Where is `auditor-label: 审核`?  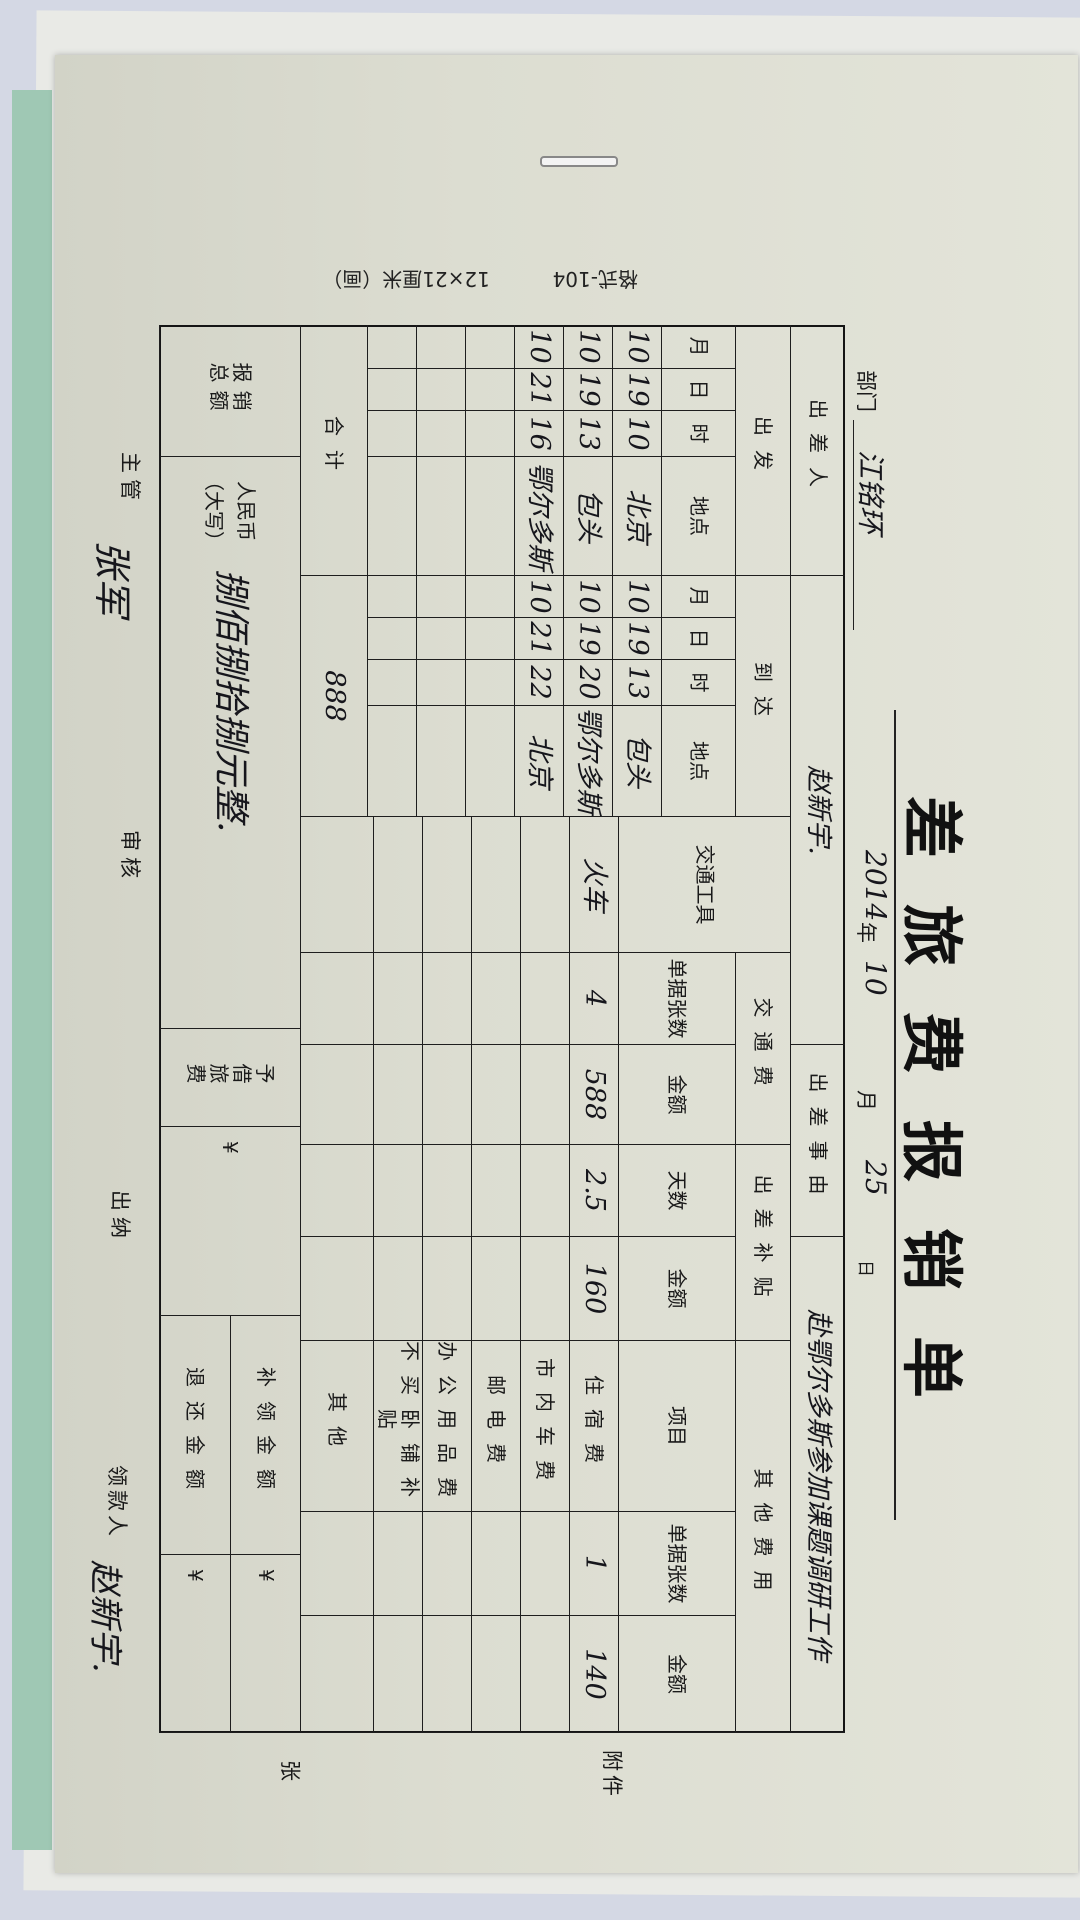
auditor-label: 审核 is located at coordinates (130, 857).